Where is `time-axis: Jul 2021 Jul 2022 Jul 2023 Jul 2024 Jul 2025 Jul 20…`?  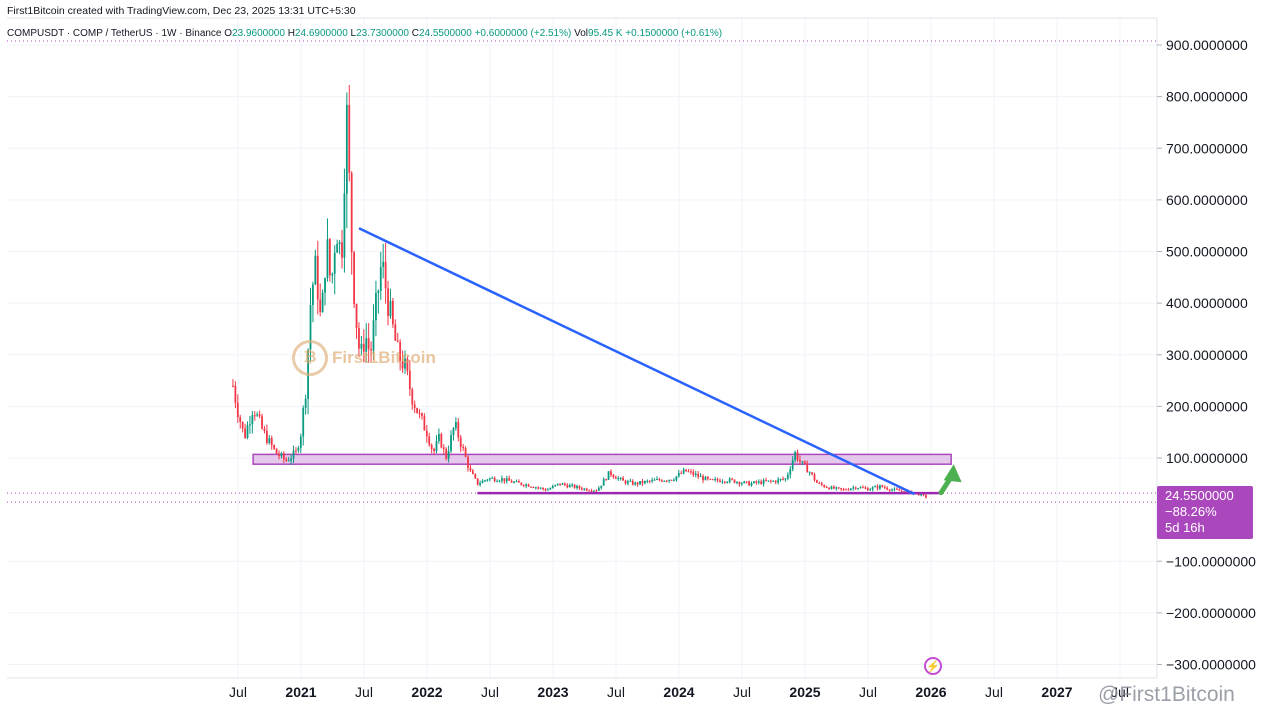 time-axis: Jul 2021 Jul 2022 Jul 2023 Jul 2024 Jul 2025 Jul 20… is located at coordinates (679, 692).